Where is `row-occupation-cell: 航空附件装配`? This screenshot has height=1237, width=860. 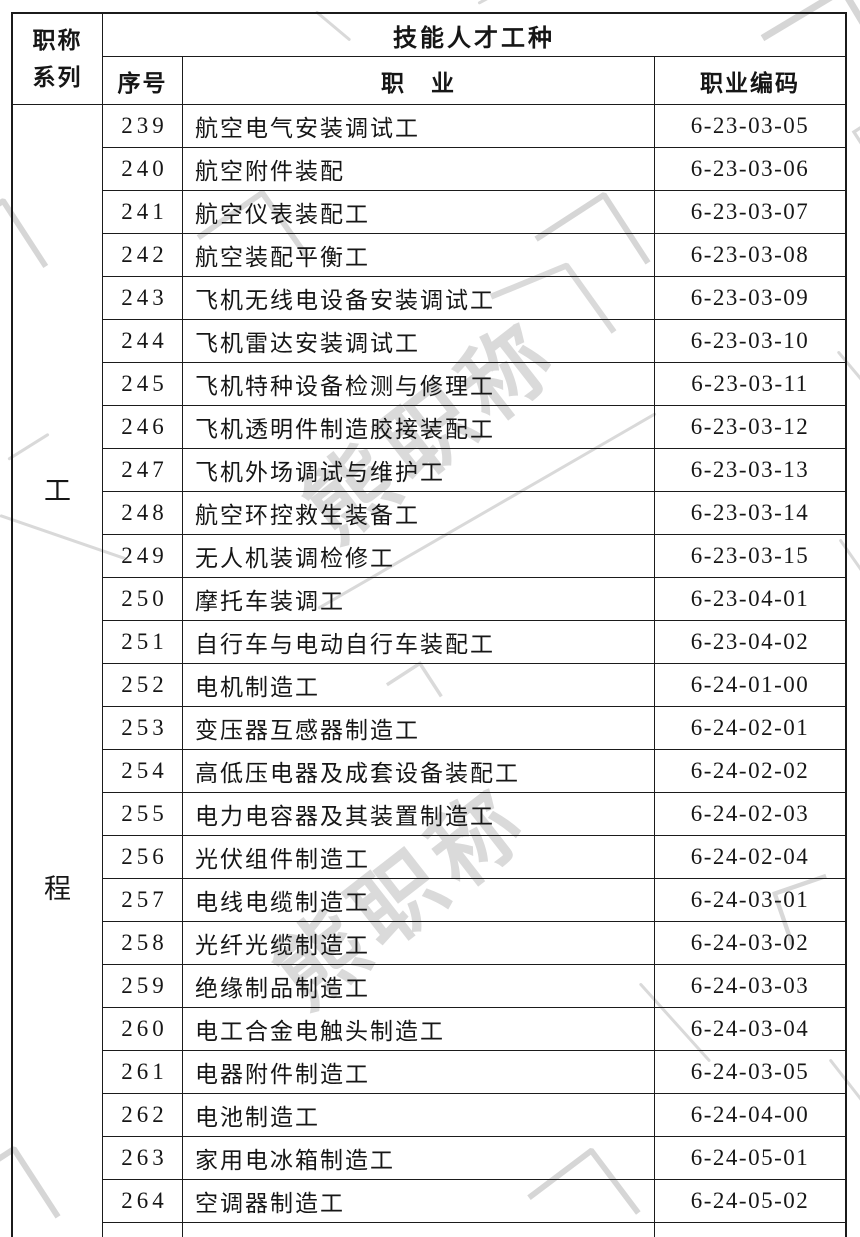
row-occupation-cell: 航空附件装配 is located at coordinates (419, 169).